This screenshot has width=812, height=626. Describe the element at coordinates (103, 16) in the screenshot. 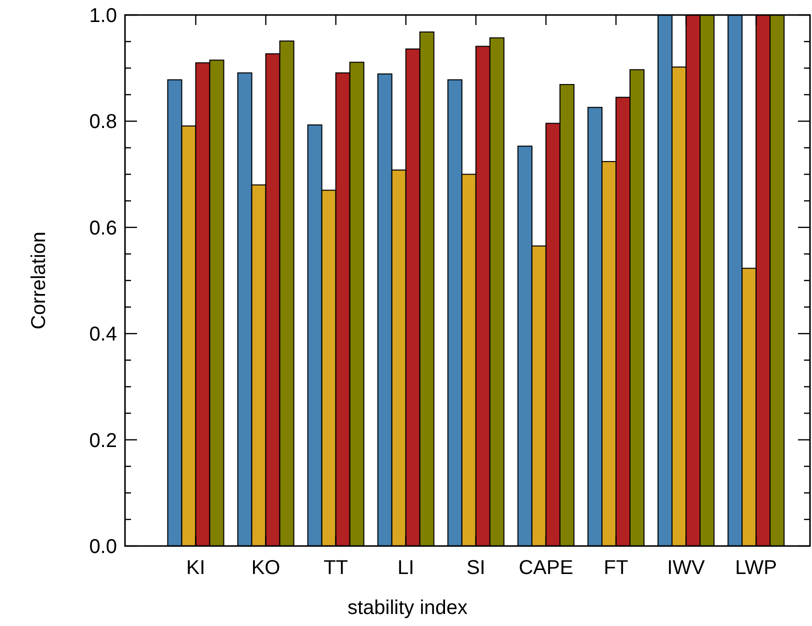

I see `y-tick-label: 1.0` at that location.